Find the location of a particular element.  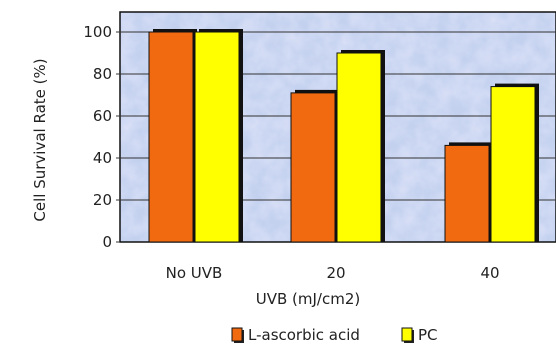

y-tick-label: 40 is located at coordinates (102, 158).